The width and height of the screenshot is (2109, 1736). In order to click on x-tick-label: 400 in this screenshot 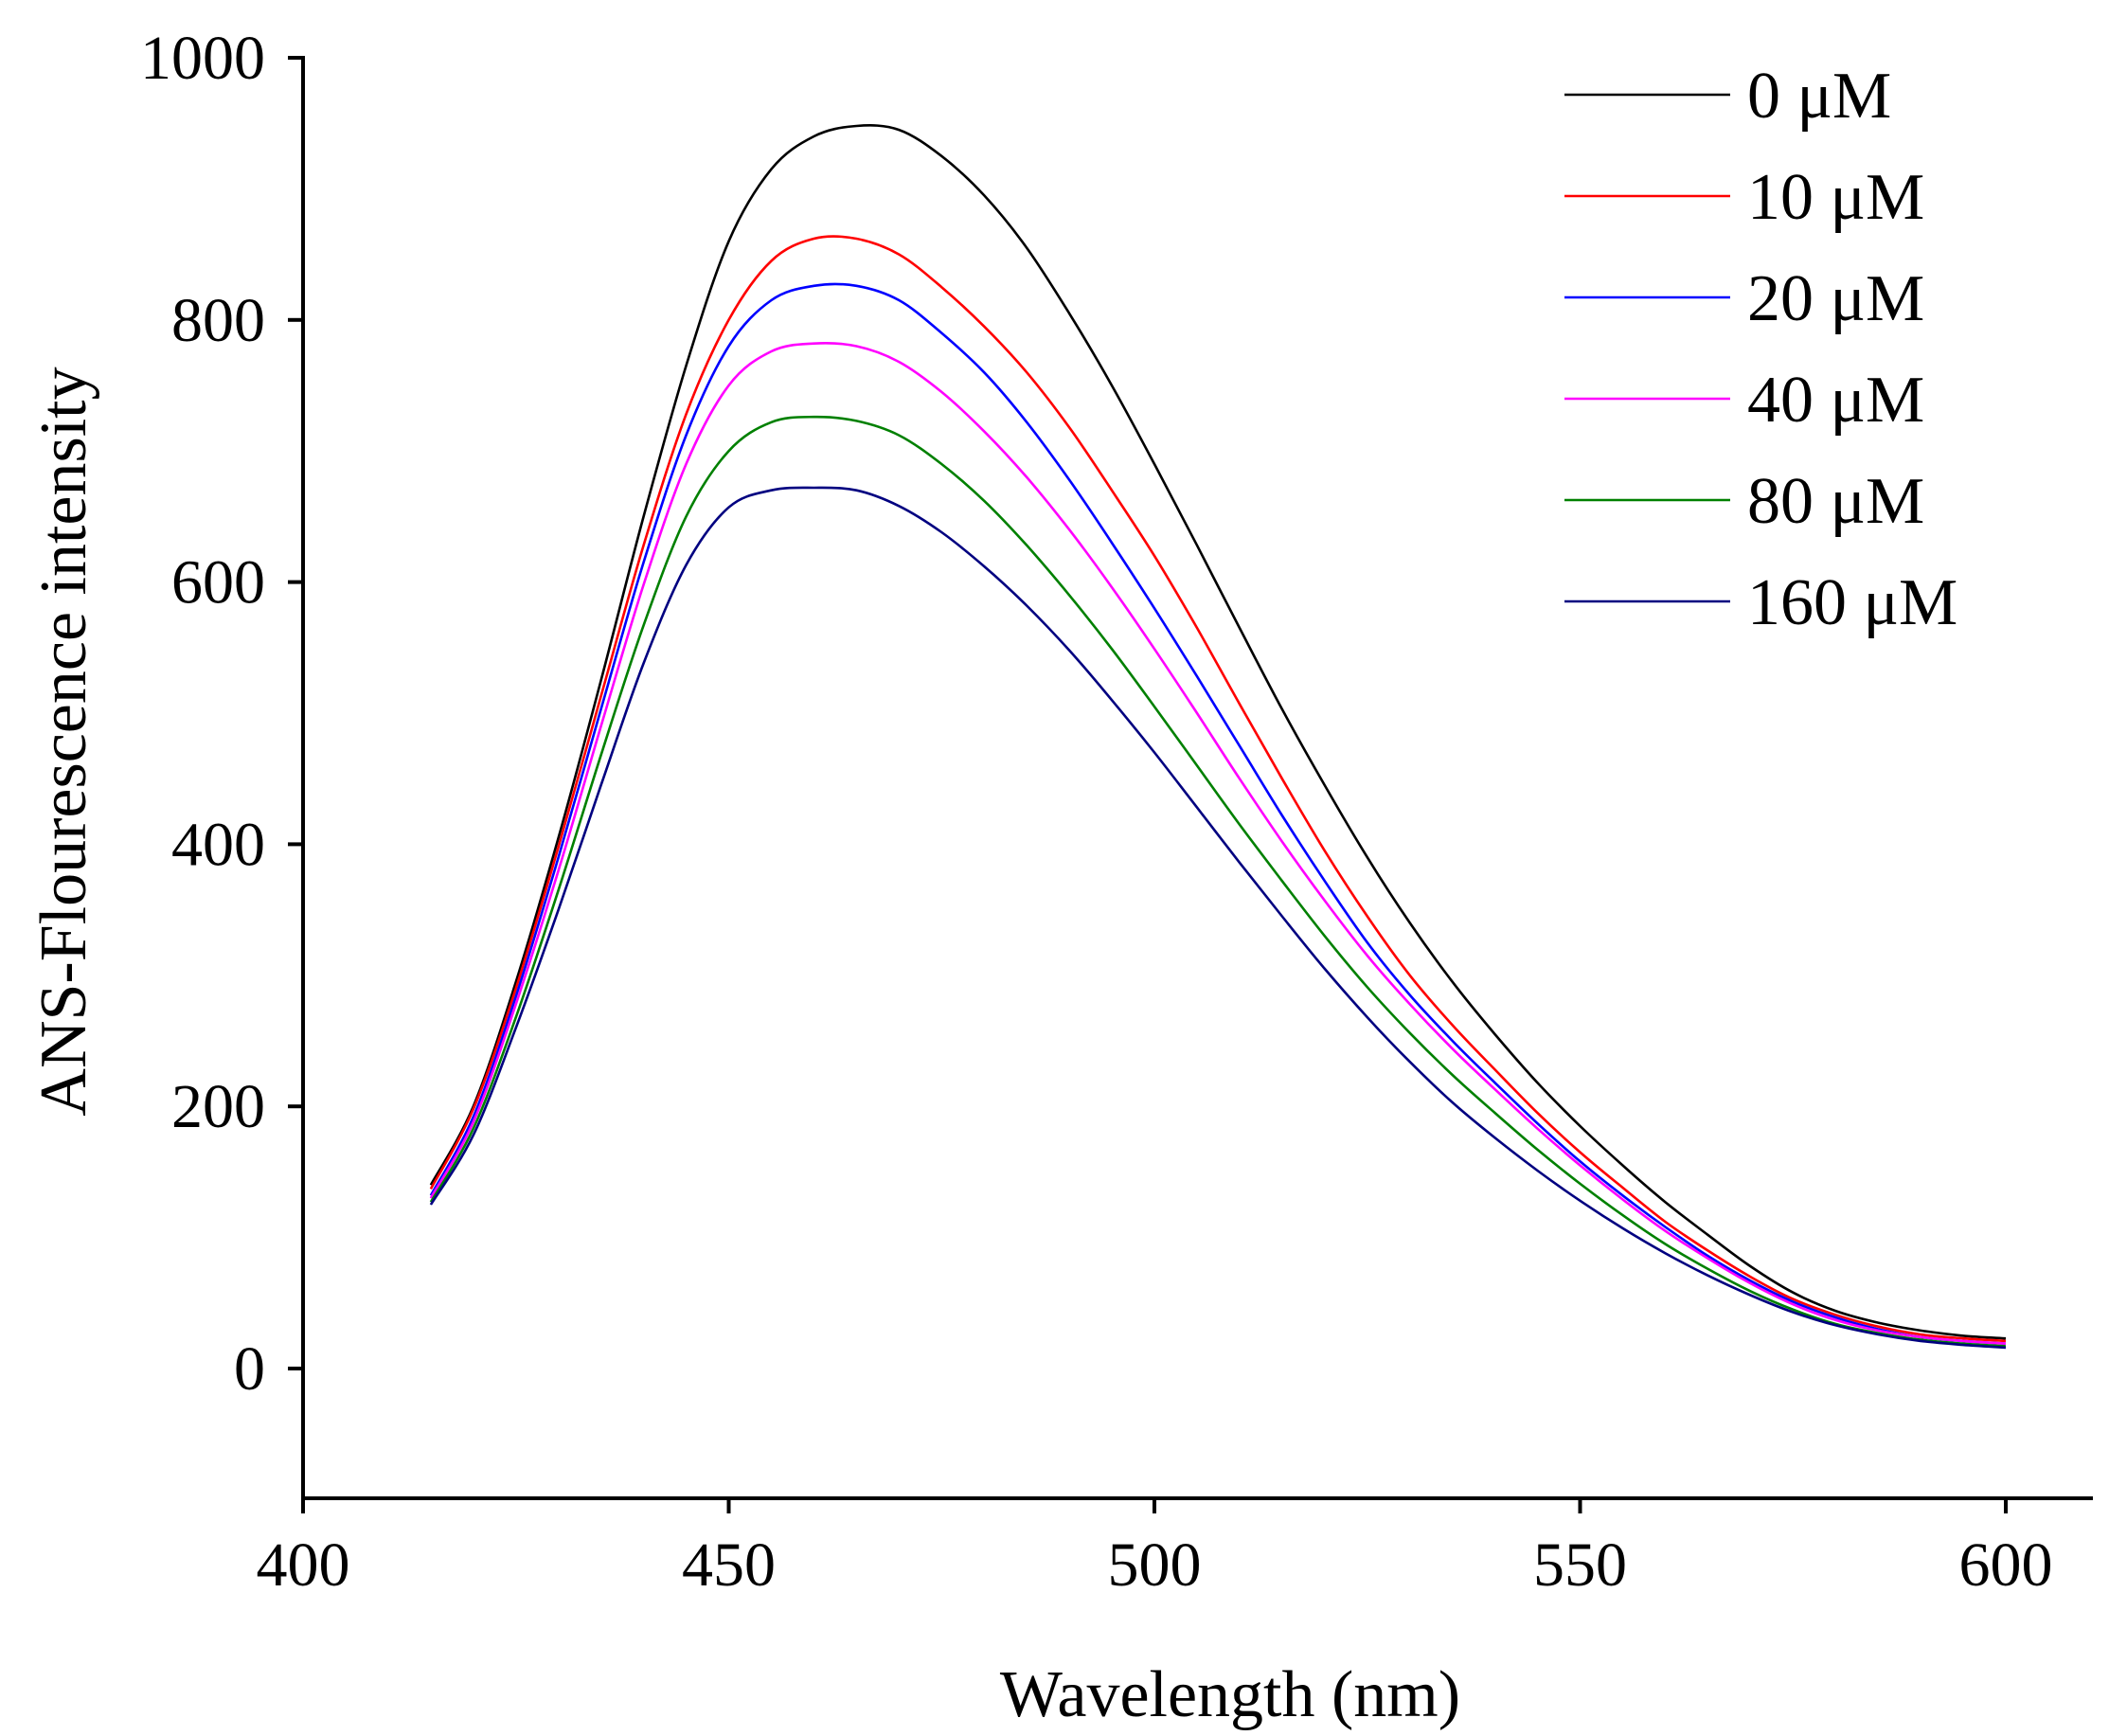, I will do `click(303, 1565)`.